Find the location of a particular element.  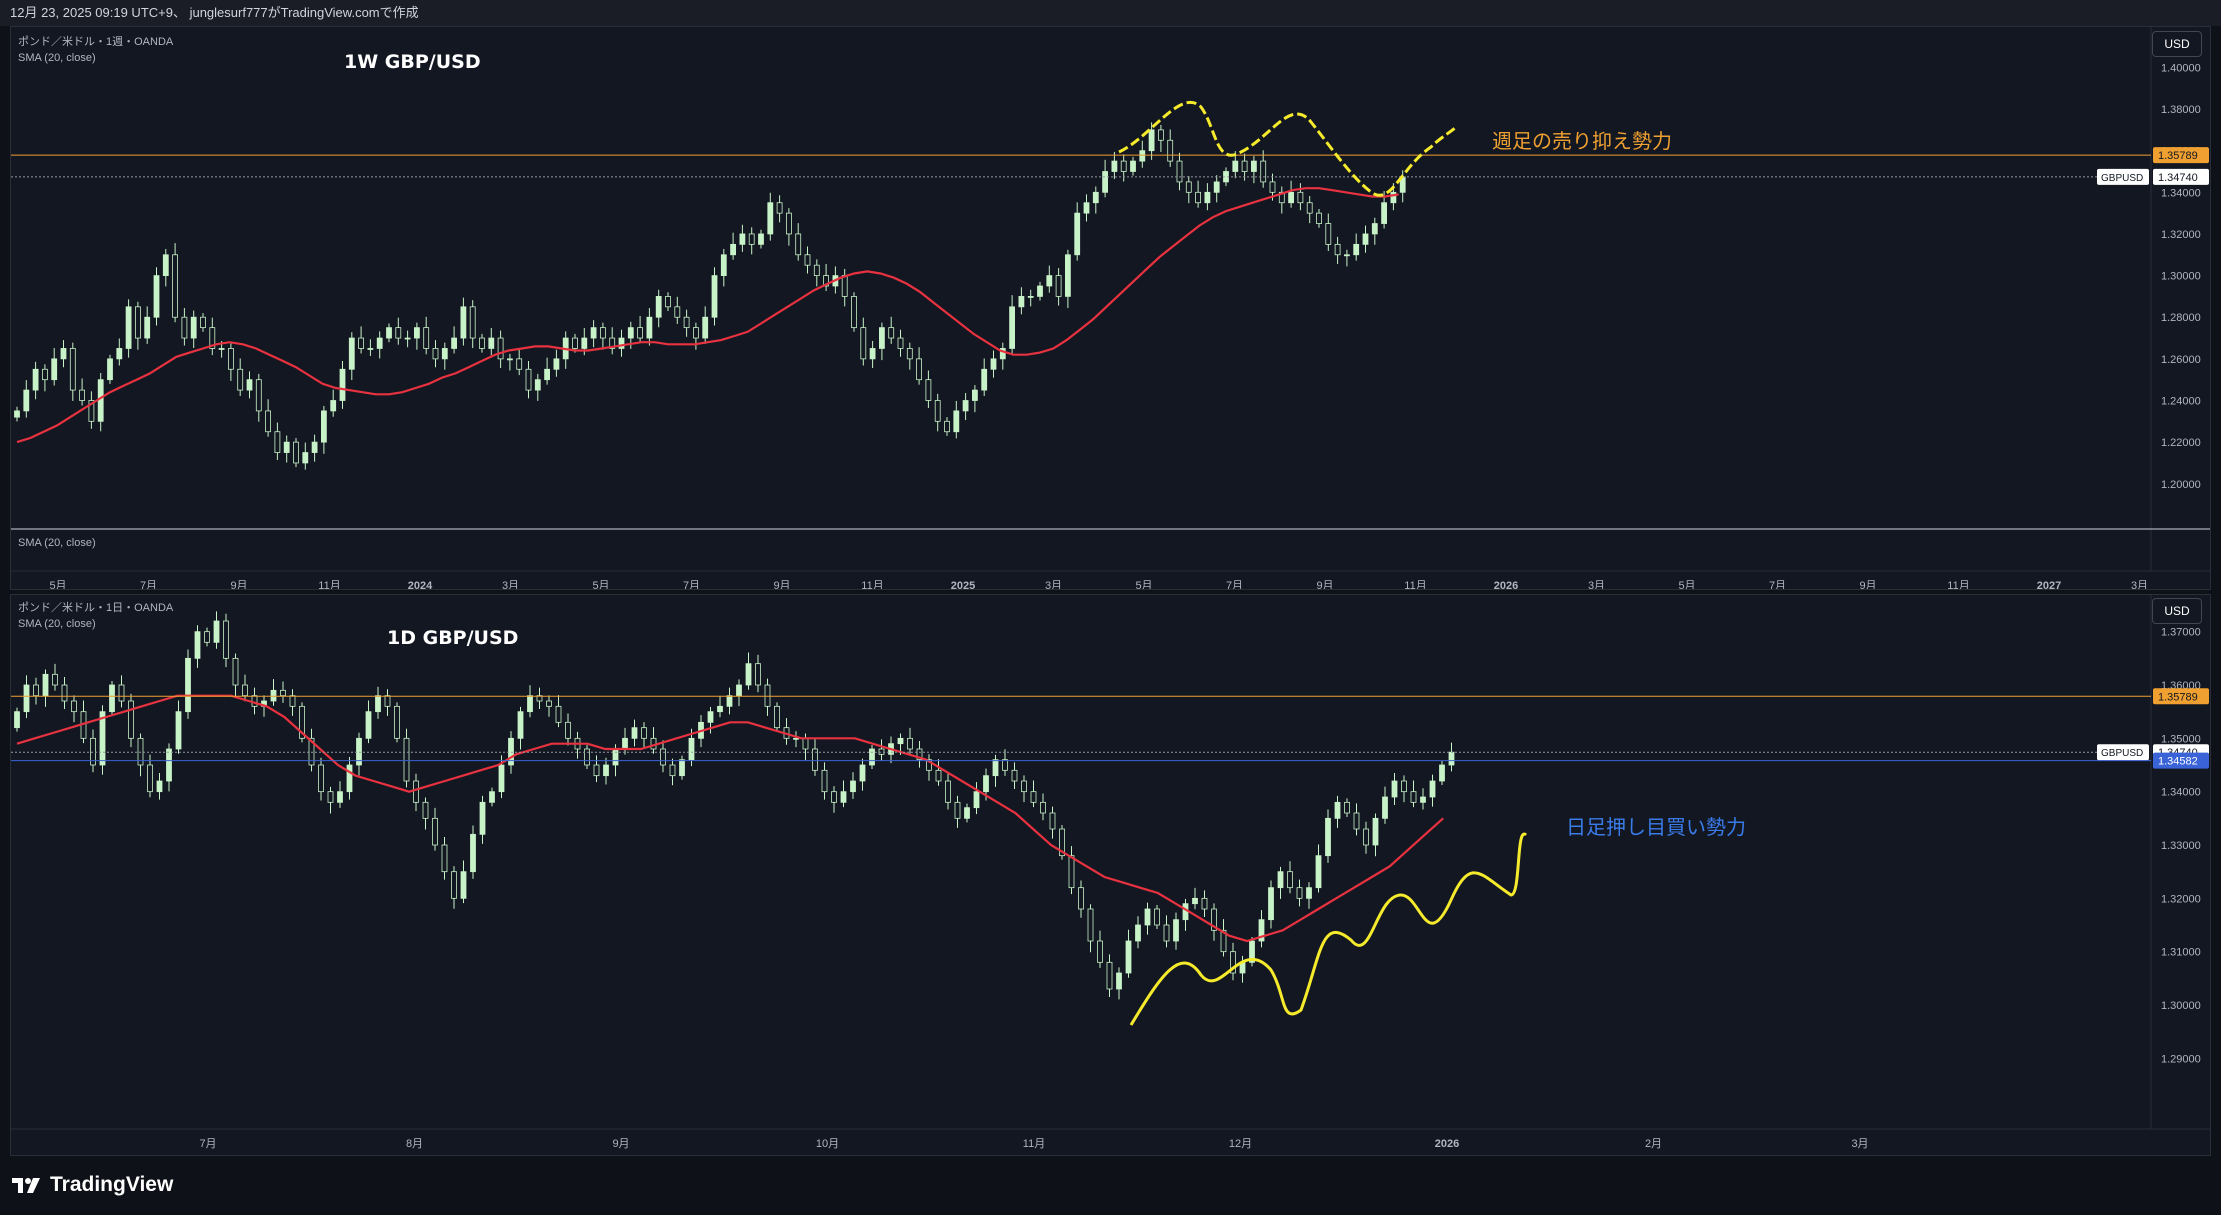

weekly-x-tick-label: 2026 is located at coordinates (1506, 584).